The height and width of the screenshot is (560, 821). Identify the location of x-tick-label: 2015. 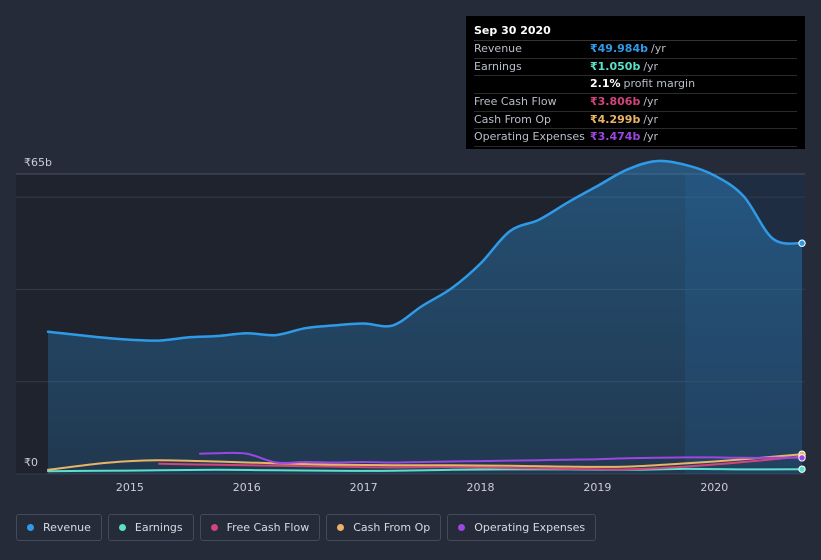
(130, 487).